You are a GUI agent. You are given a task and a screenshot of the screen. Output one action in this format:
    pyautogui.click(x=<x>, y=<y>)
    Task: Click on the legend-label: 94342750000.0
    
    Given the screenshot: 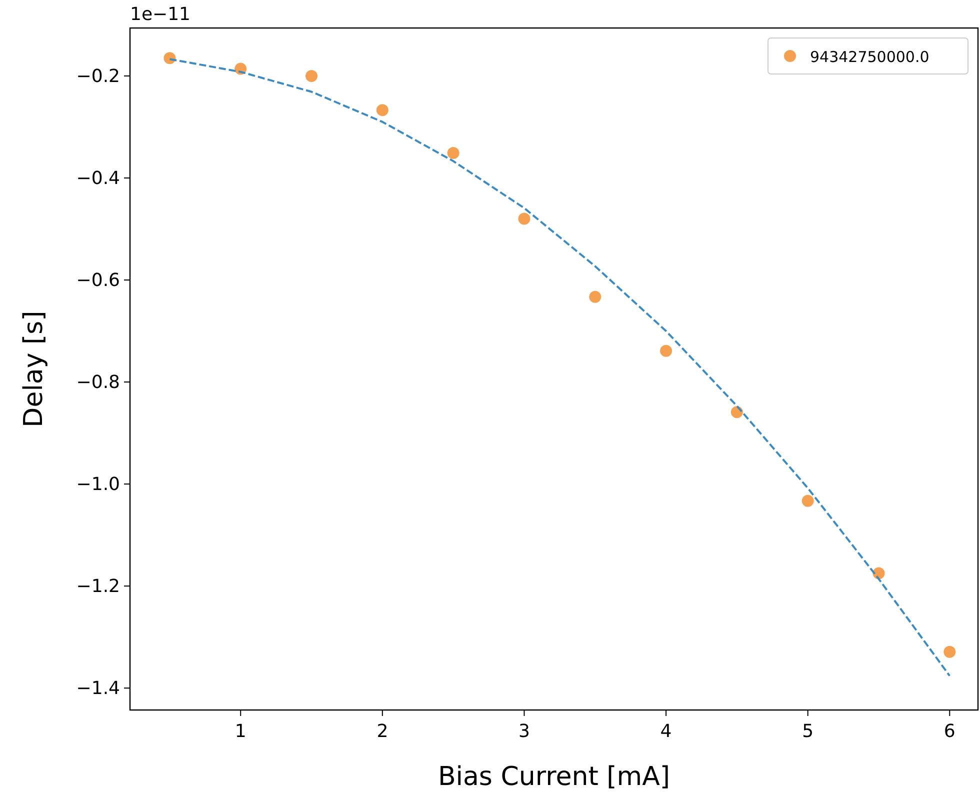 What is the action you would take?
    pyautogui.click(x=870, y=57)
    